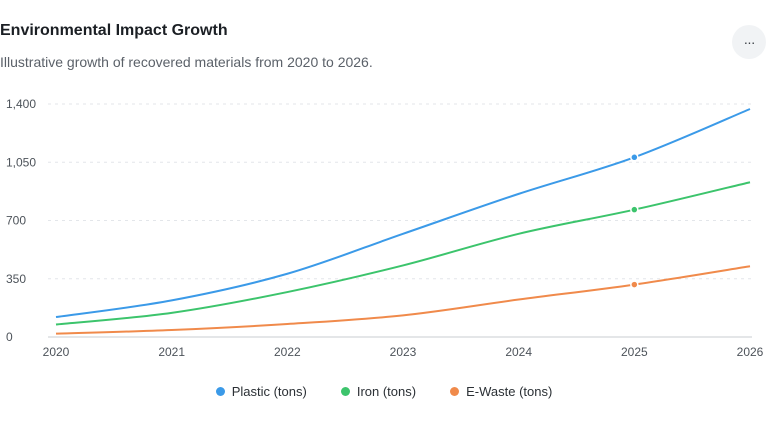 This screenshot has height=432, width=768. What do you see at coordinates (16, 221) in the screenshot?
I see `y-tick-label: 700` at bounding box center [16, 221].